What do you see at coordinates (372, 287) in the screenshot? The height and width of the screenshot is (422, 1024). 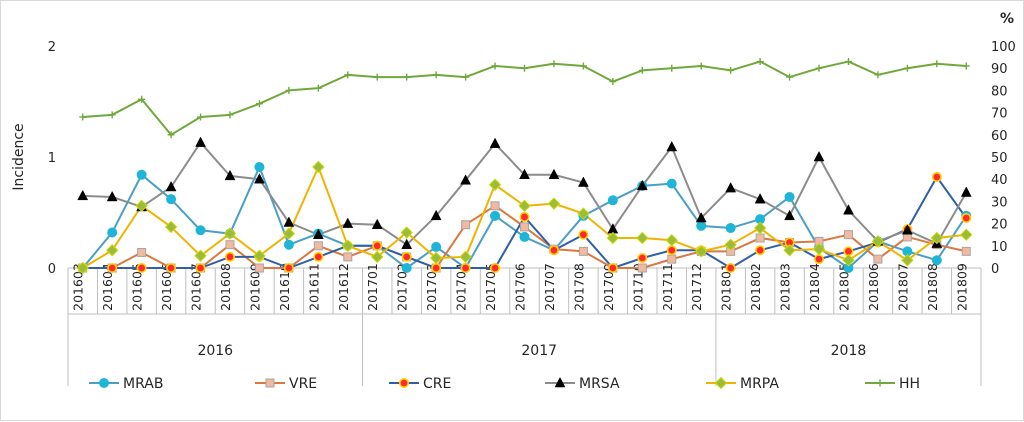 I see `x-tick-label: 201701` at bounding box center [372, 287].